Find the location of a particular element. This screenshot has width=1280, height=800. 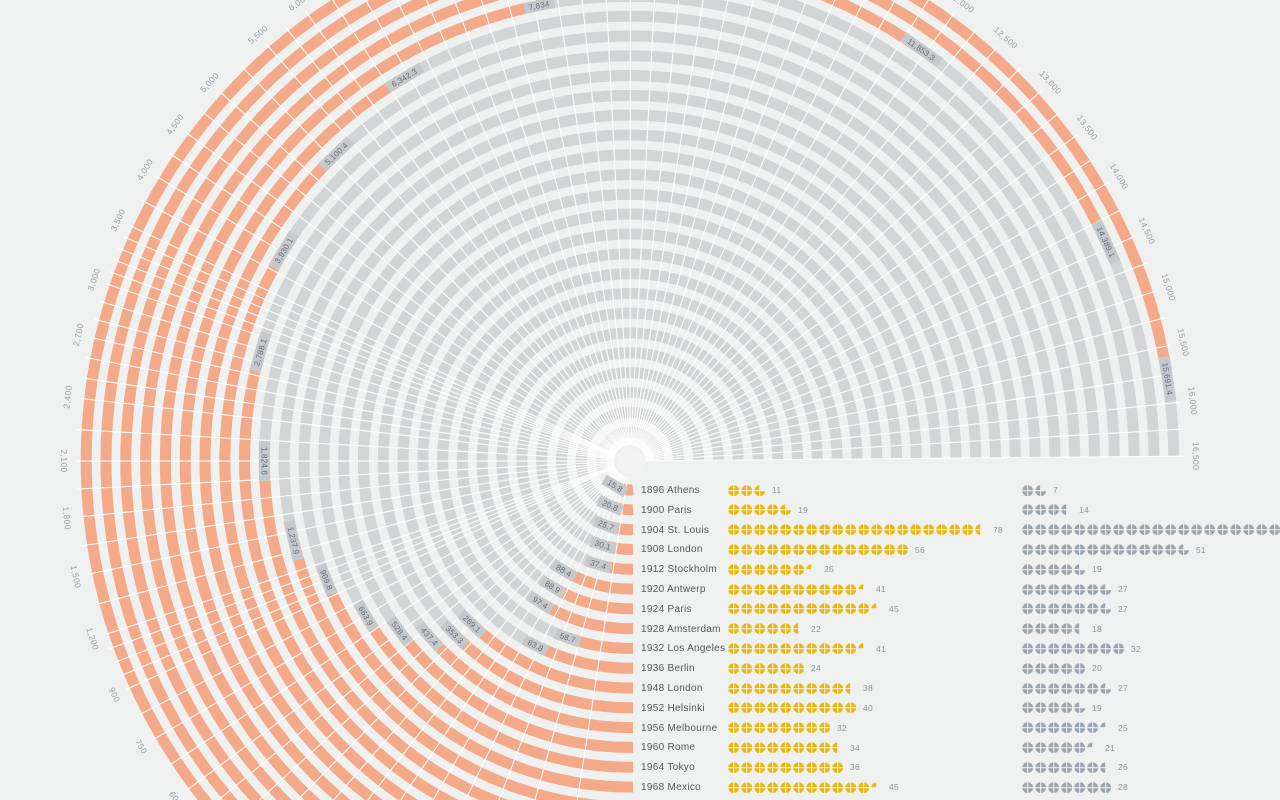

axis-tick-1,800: 1,800 is located at coordinates (67, 518).